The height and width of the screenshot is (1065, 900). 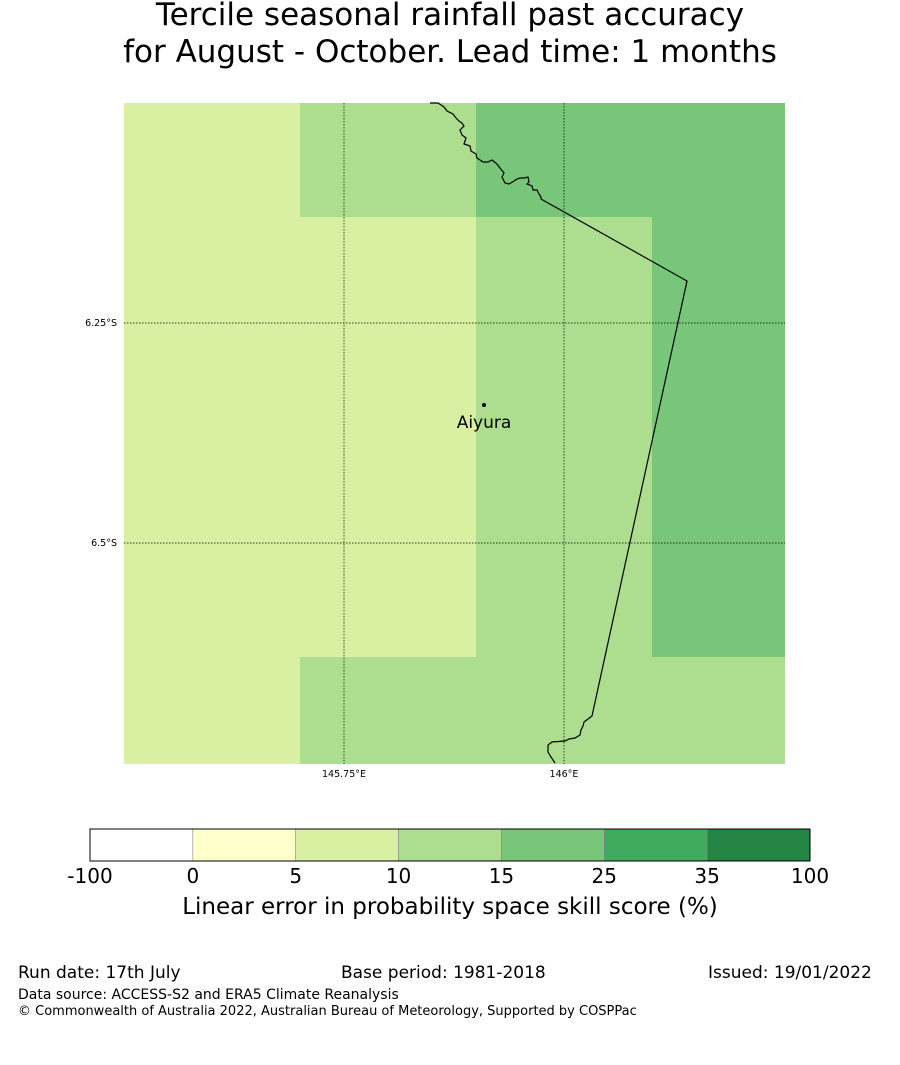 What do you see at coordinates (604, 876) in the screenshot?
I see `colorbar-tick-label: 25` at bounding box center [604, 876].